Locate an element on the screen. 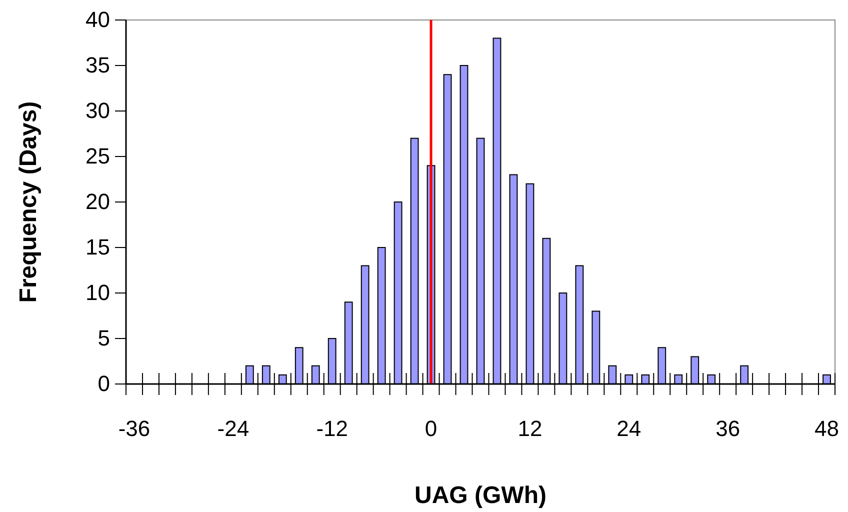 The width and height of the screenshot is (848, 512). x-tick-label: 24 is located at coordinates (629, 428).